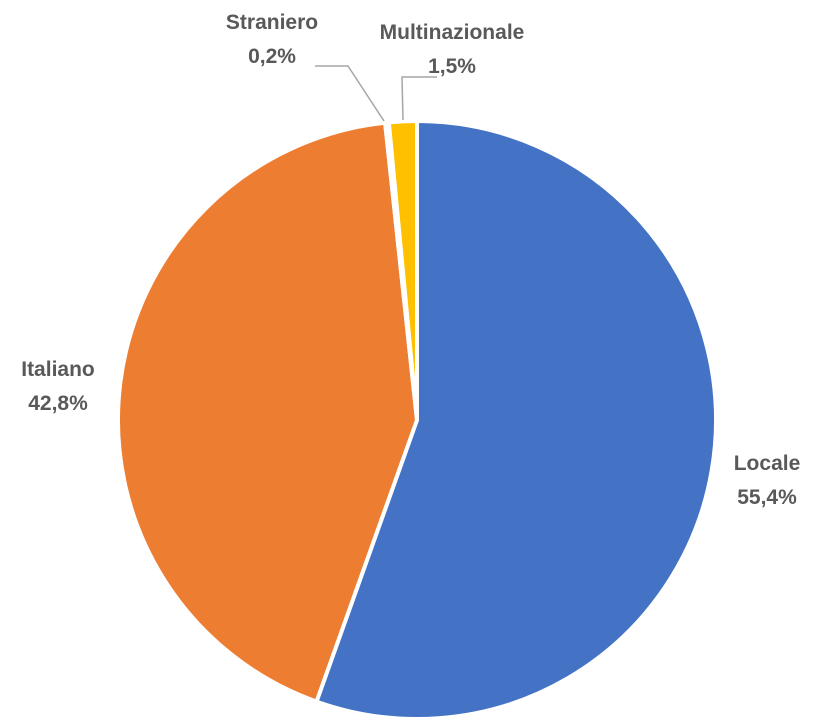 This screenshot has width=814, height=723. I want to click on leader-lines, so click(376, 93).